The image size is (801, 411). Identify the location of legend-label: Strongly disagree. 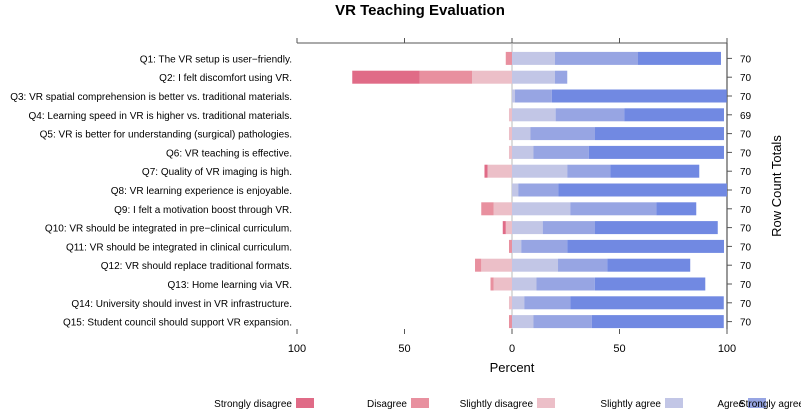
(253, 404).